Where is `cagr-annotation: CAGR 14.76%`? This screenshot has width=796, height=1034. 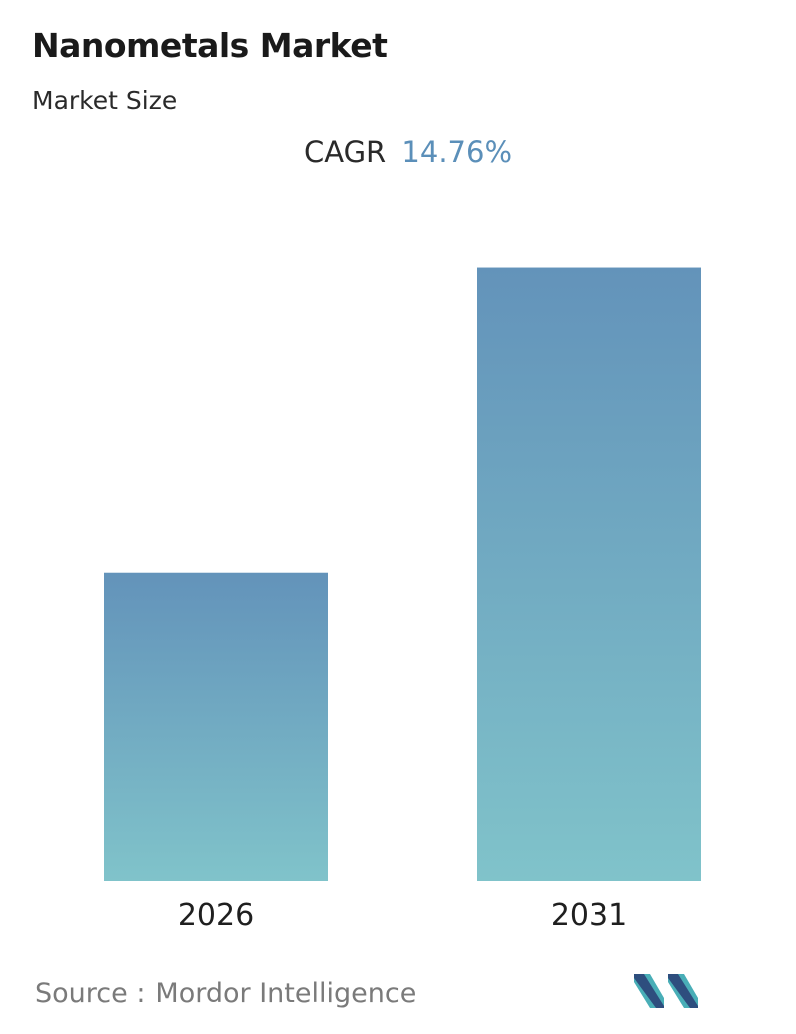
cagr-annotation: CAGR 14.76% is located at coordinates (398, 152).